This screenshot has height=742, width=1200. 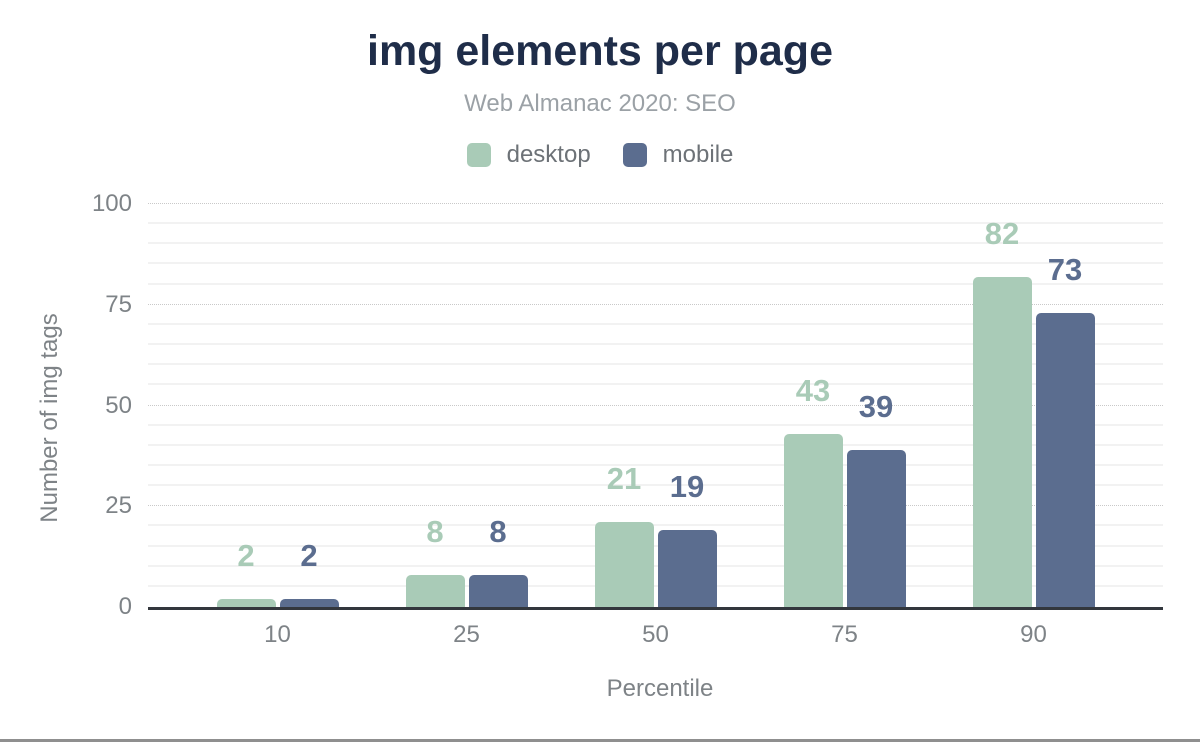 I want to click on y-tick-label-50: 50, so click(x=118, y=405).